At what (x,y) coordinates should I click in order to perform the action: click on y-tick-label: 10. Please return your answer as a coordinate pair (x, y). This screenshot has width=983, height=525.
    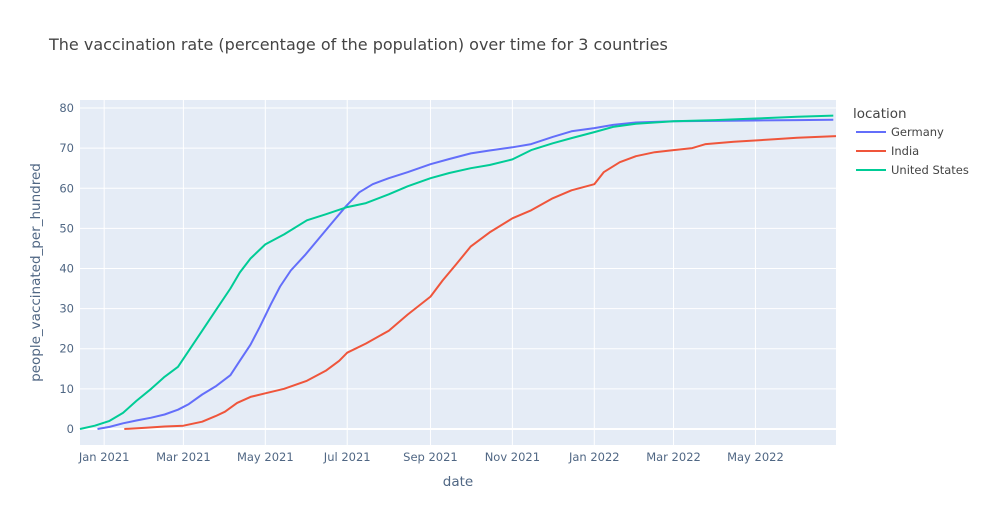
    Looking at the image, I should click on (66, 389).